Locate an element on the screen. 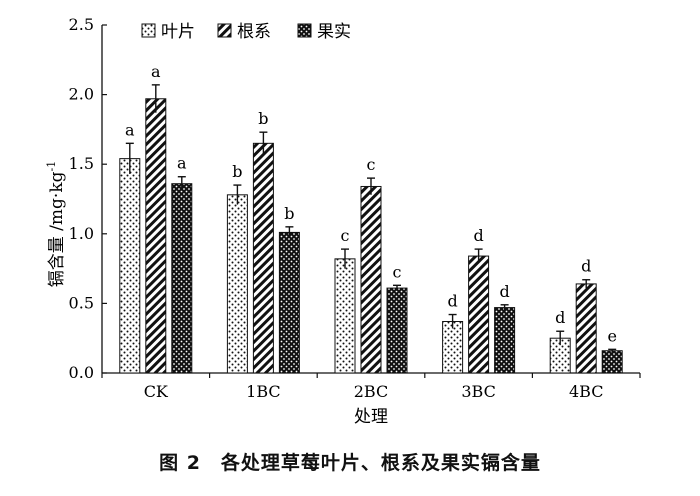 The height and width of the screenshot is (496, 700). x-tick-label: 4BC is located at coordinates (586, 391).